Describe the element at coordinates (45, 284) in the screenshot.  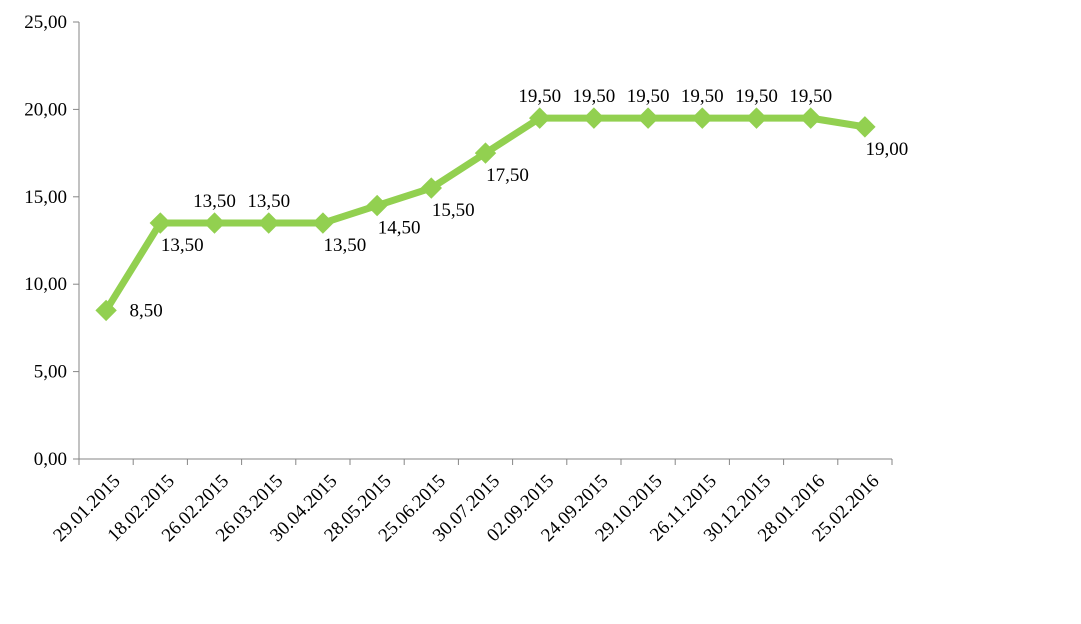
I see `y-tick-label: 10,00` at that location.